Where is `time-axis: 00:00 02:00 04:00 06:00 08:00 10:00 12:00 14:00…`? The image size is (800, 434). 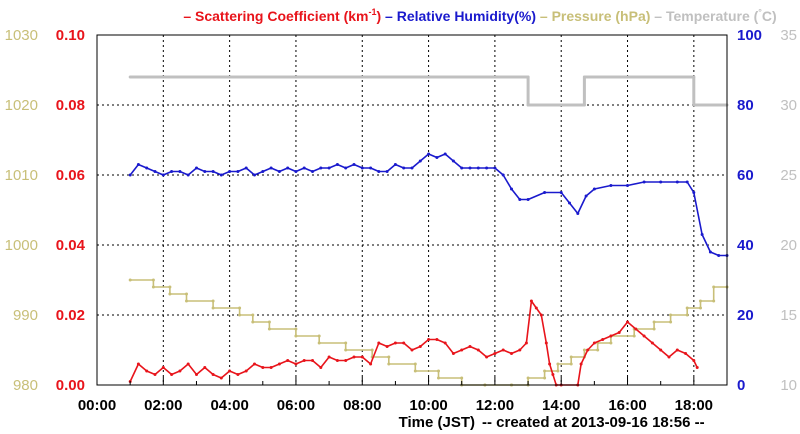
time-axis: 00:00 02:00 04:00 06:00 08:00 10:00 12:00 14:00… is located at coordinates (403, 395).